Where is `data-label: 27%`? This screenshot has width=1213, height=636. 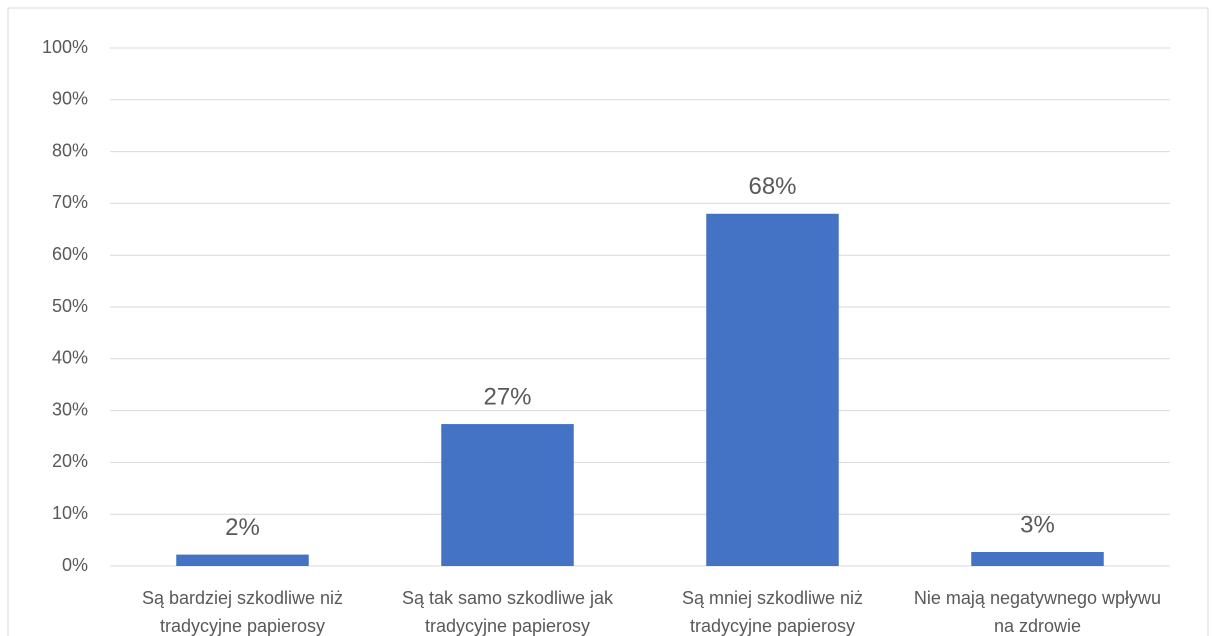
data-label: 27% is located at coordinates (507, 396).